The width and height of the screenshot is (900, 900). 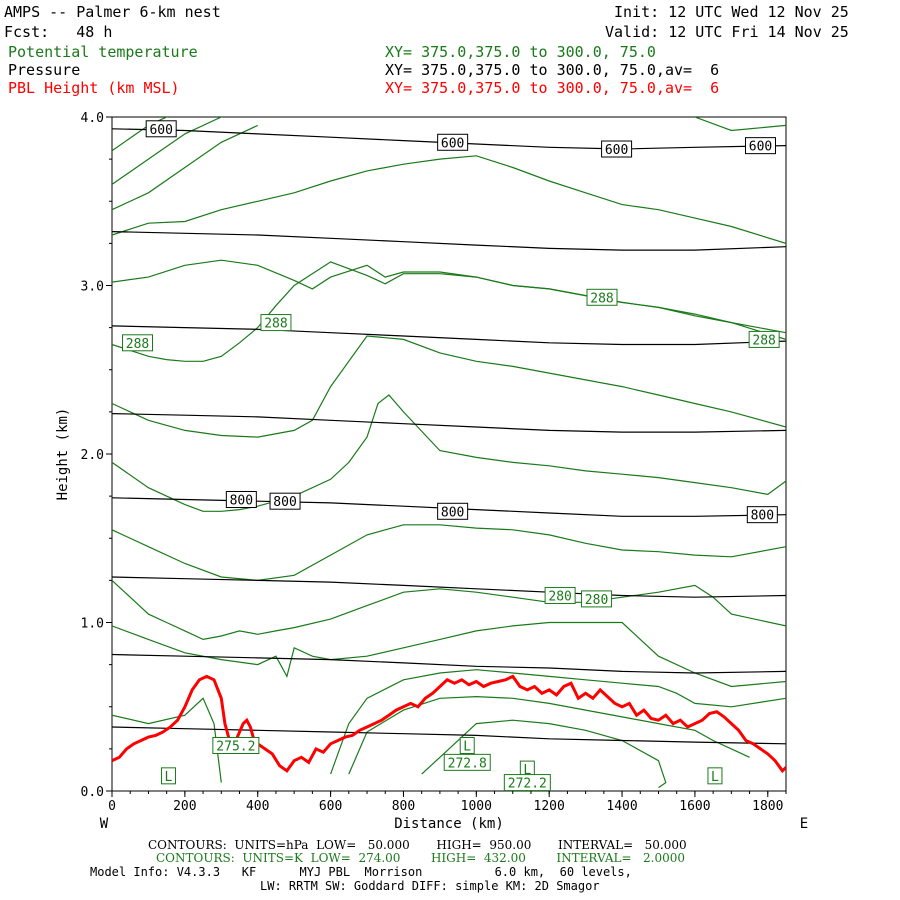 I want to click on legend-xy-pressure: XY= 375.0,375.0 to 300.0, 75.0,av= 6, so click(x=552, y=70).